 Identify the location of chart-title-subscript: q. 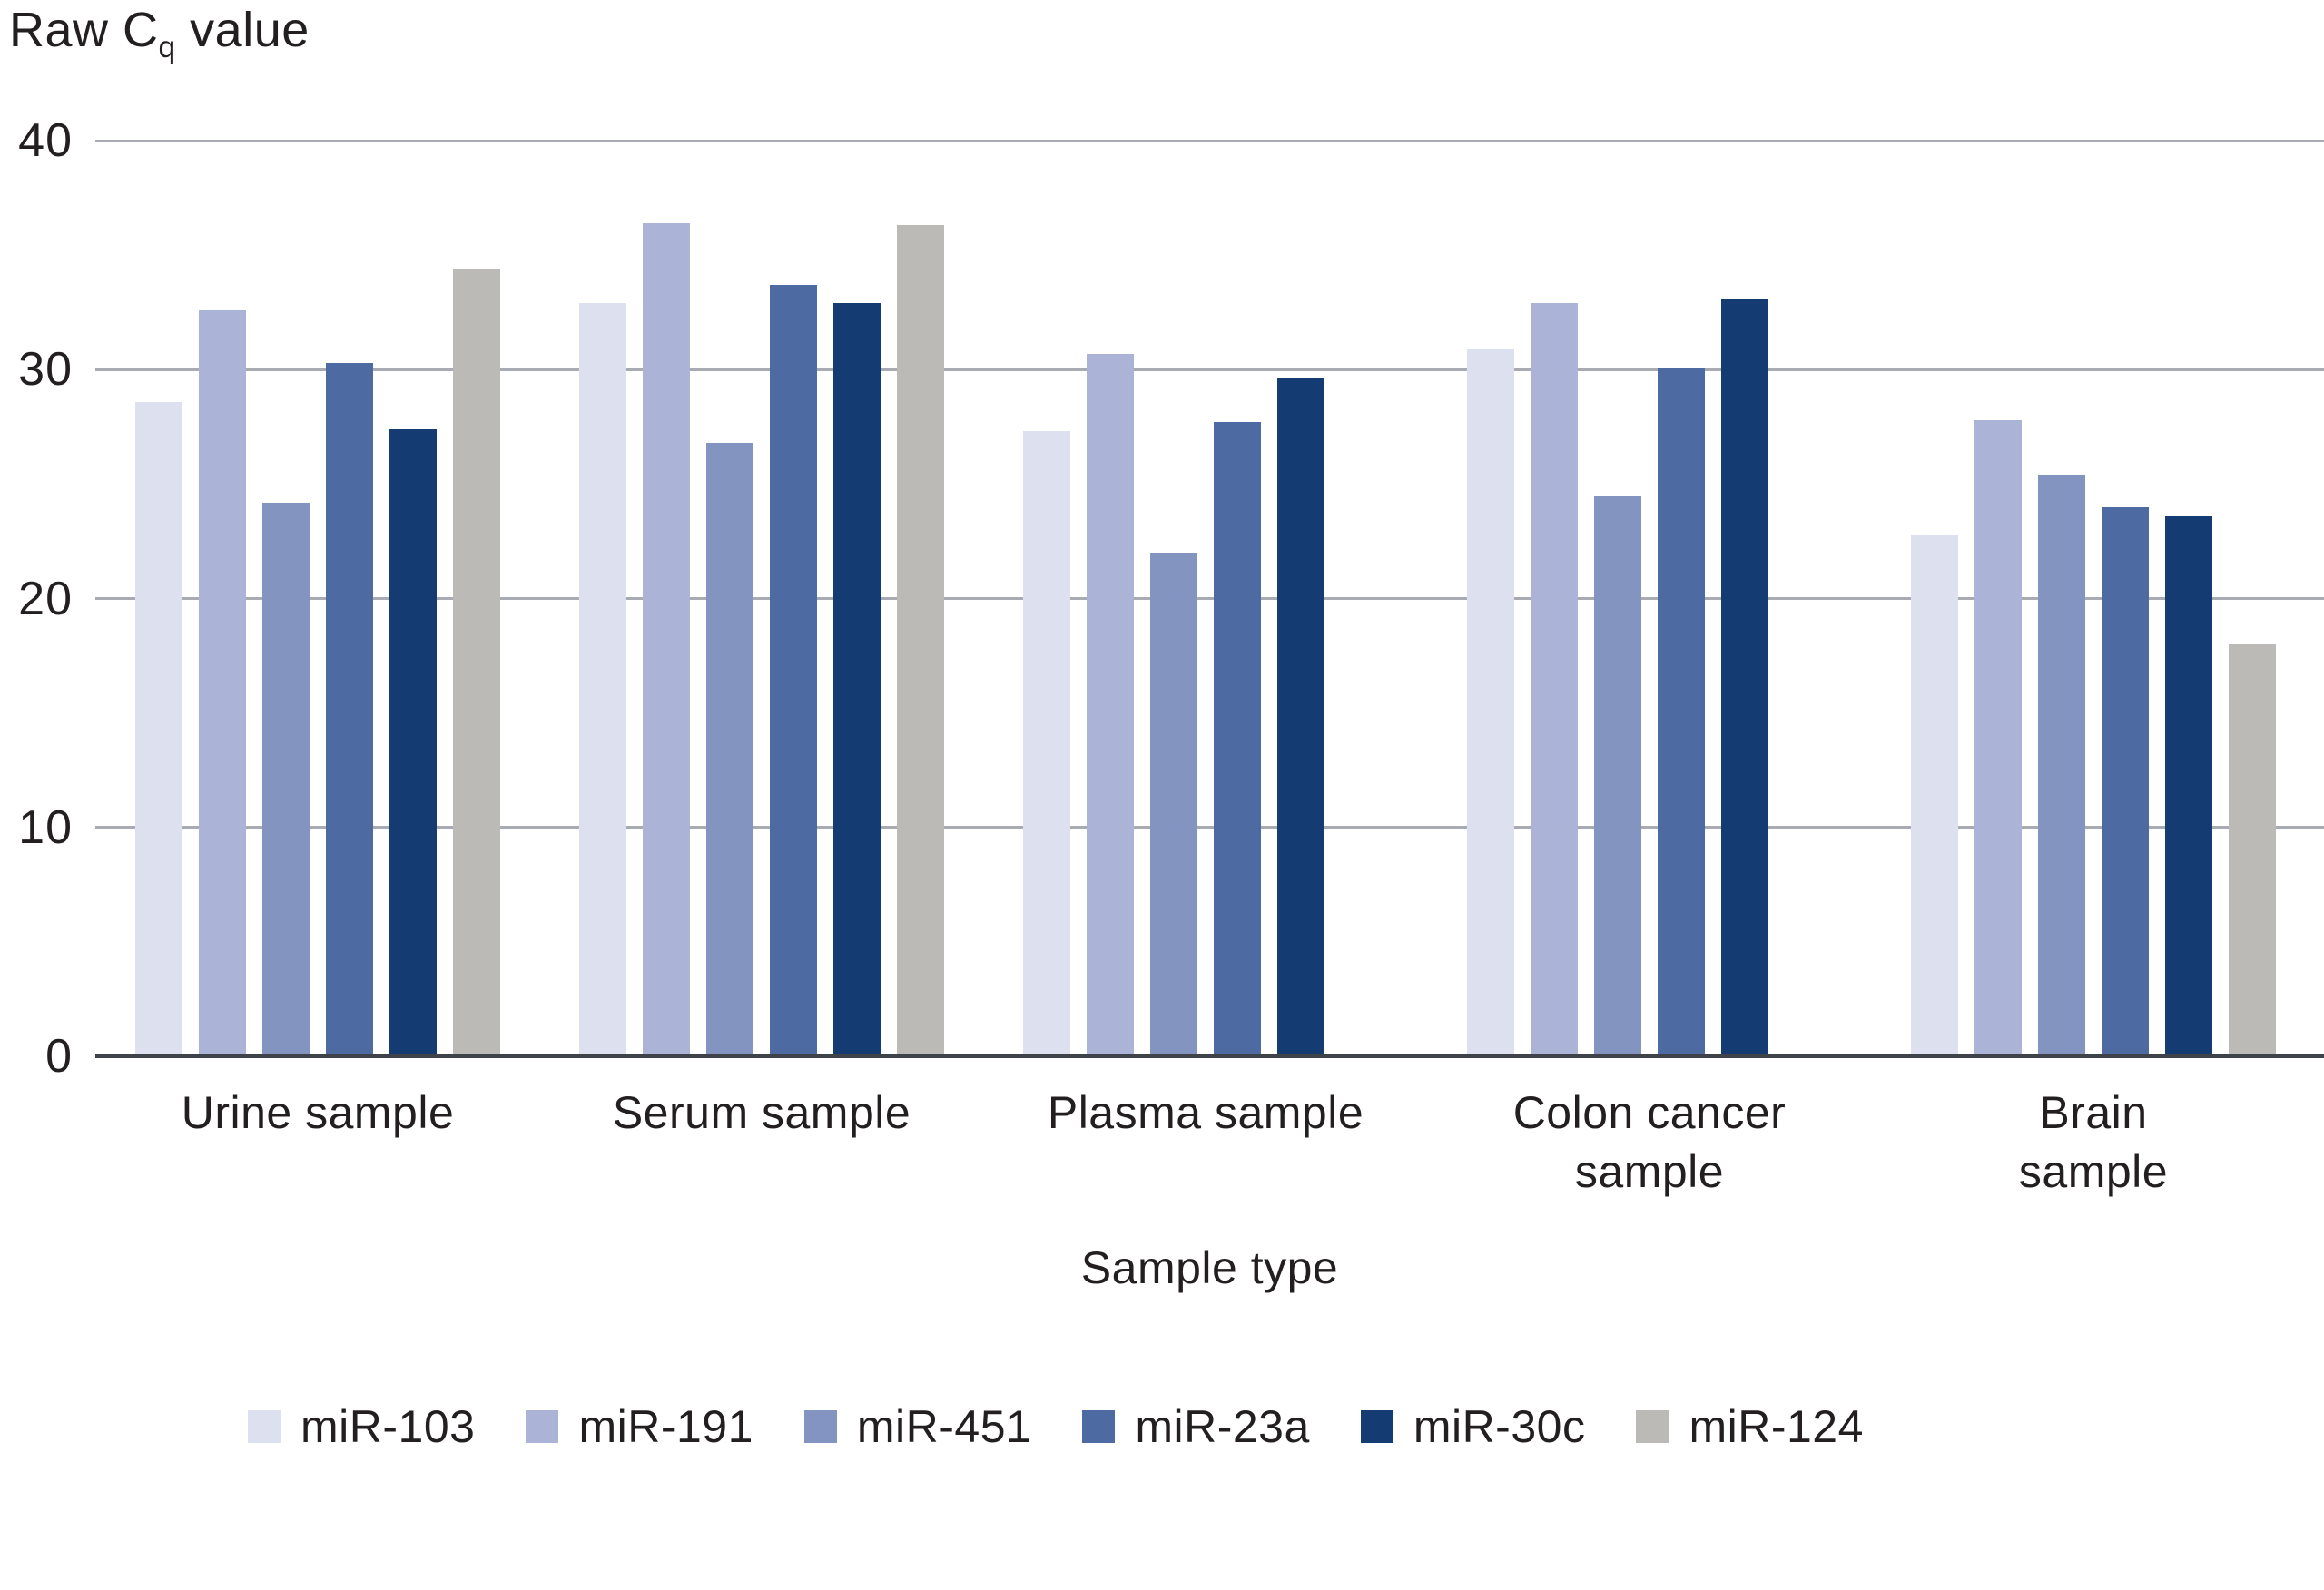
(167, 47).